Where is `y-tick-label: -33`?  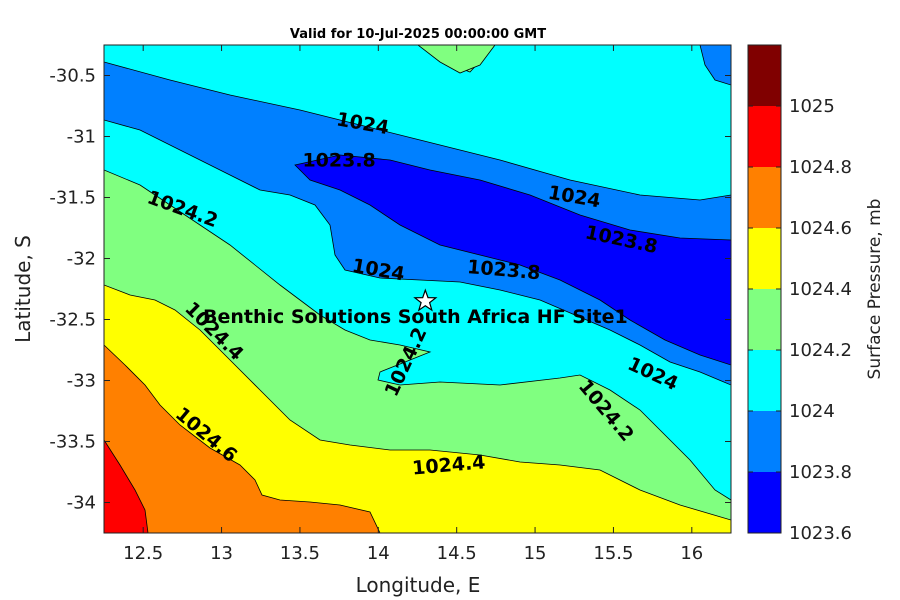
y-tick-label: -33 is located at coordinates (81, 381).